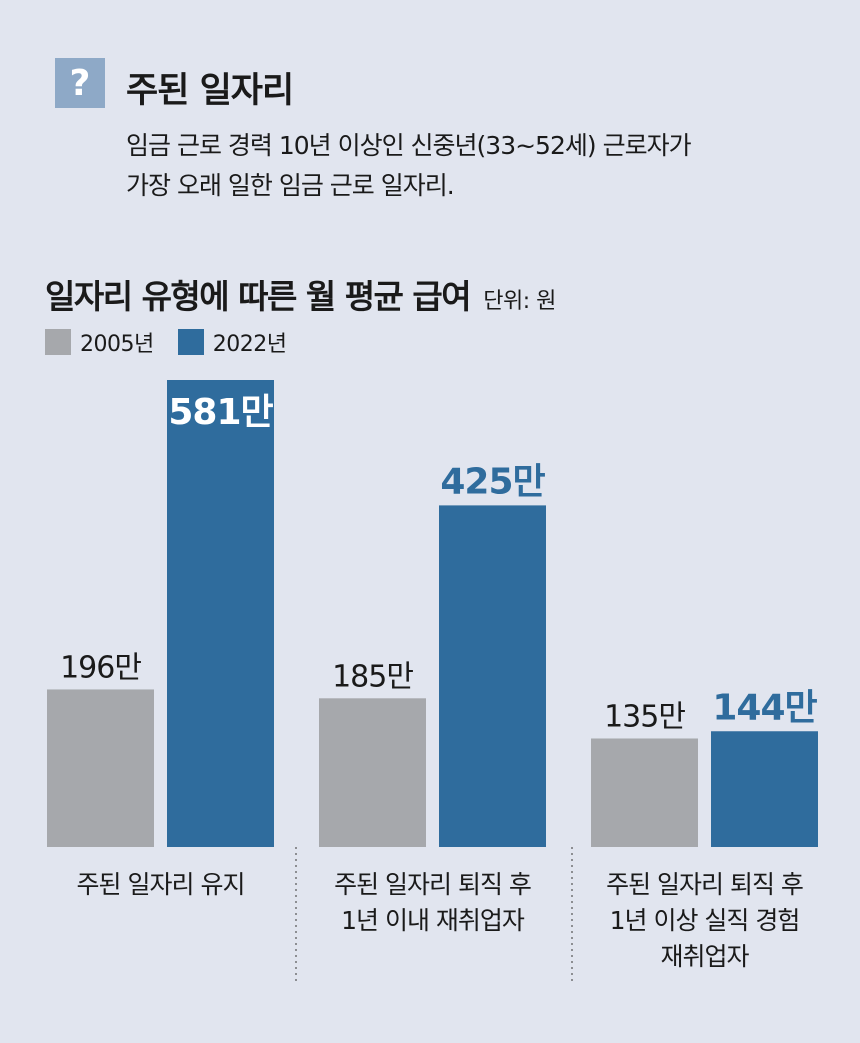  I want to click on category-label-line: 1년 이상 실직 경험, so click(705, 920).